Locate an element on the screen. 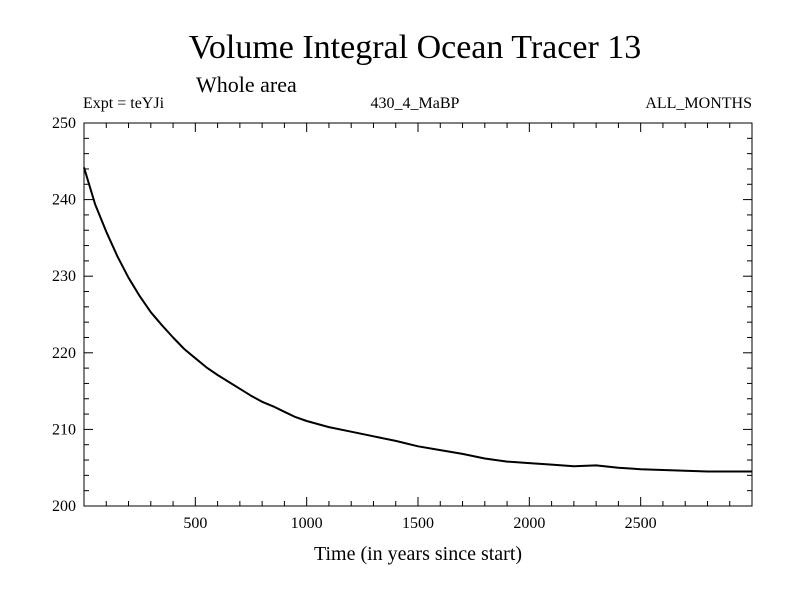 The height and width of the screenshot is (600, 800). run-label: 430_4_MaBP is located at coordinates (415, 103).